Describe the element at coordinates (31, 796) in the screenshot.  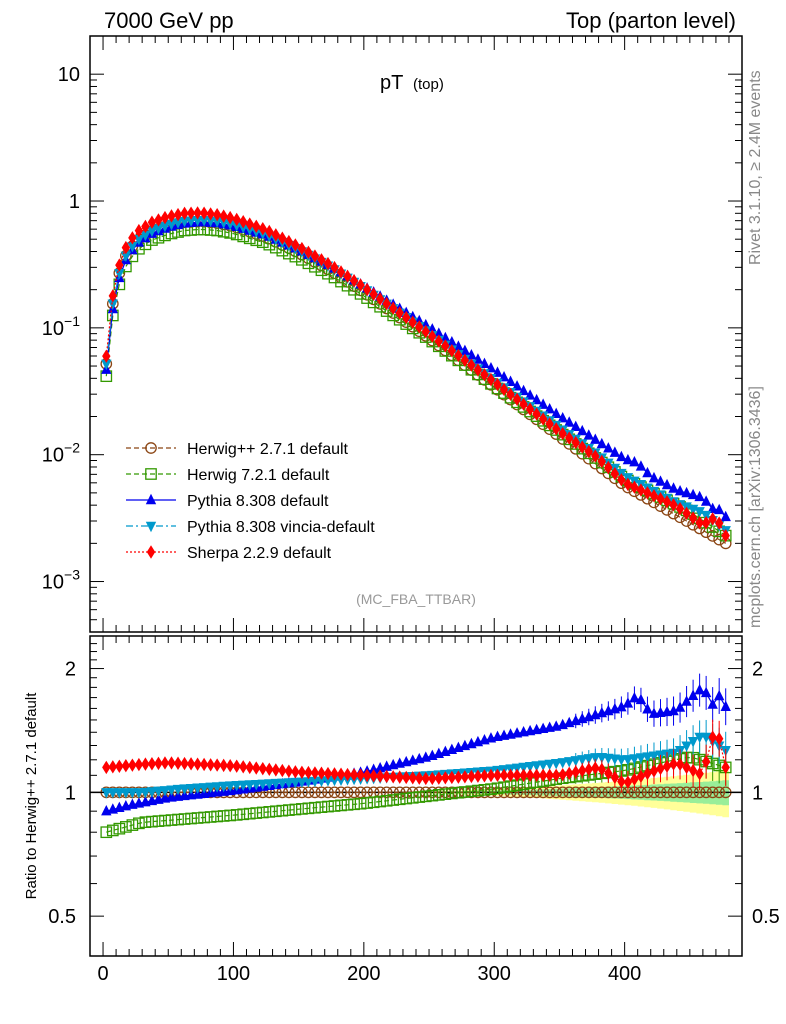
I see `ratio-y-axis-label: Ratio to Herwig++ 2.7.1 default` at that location.